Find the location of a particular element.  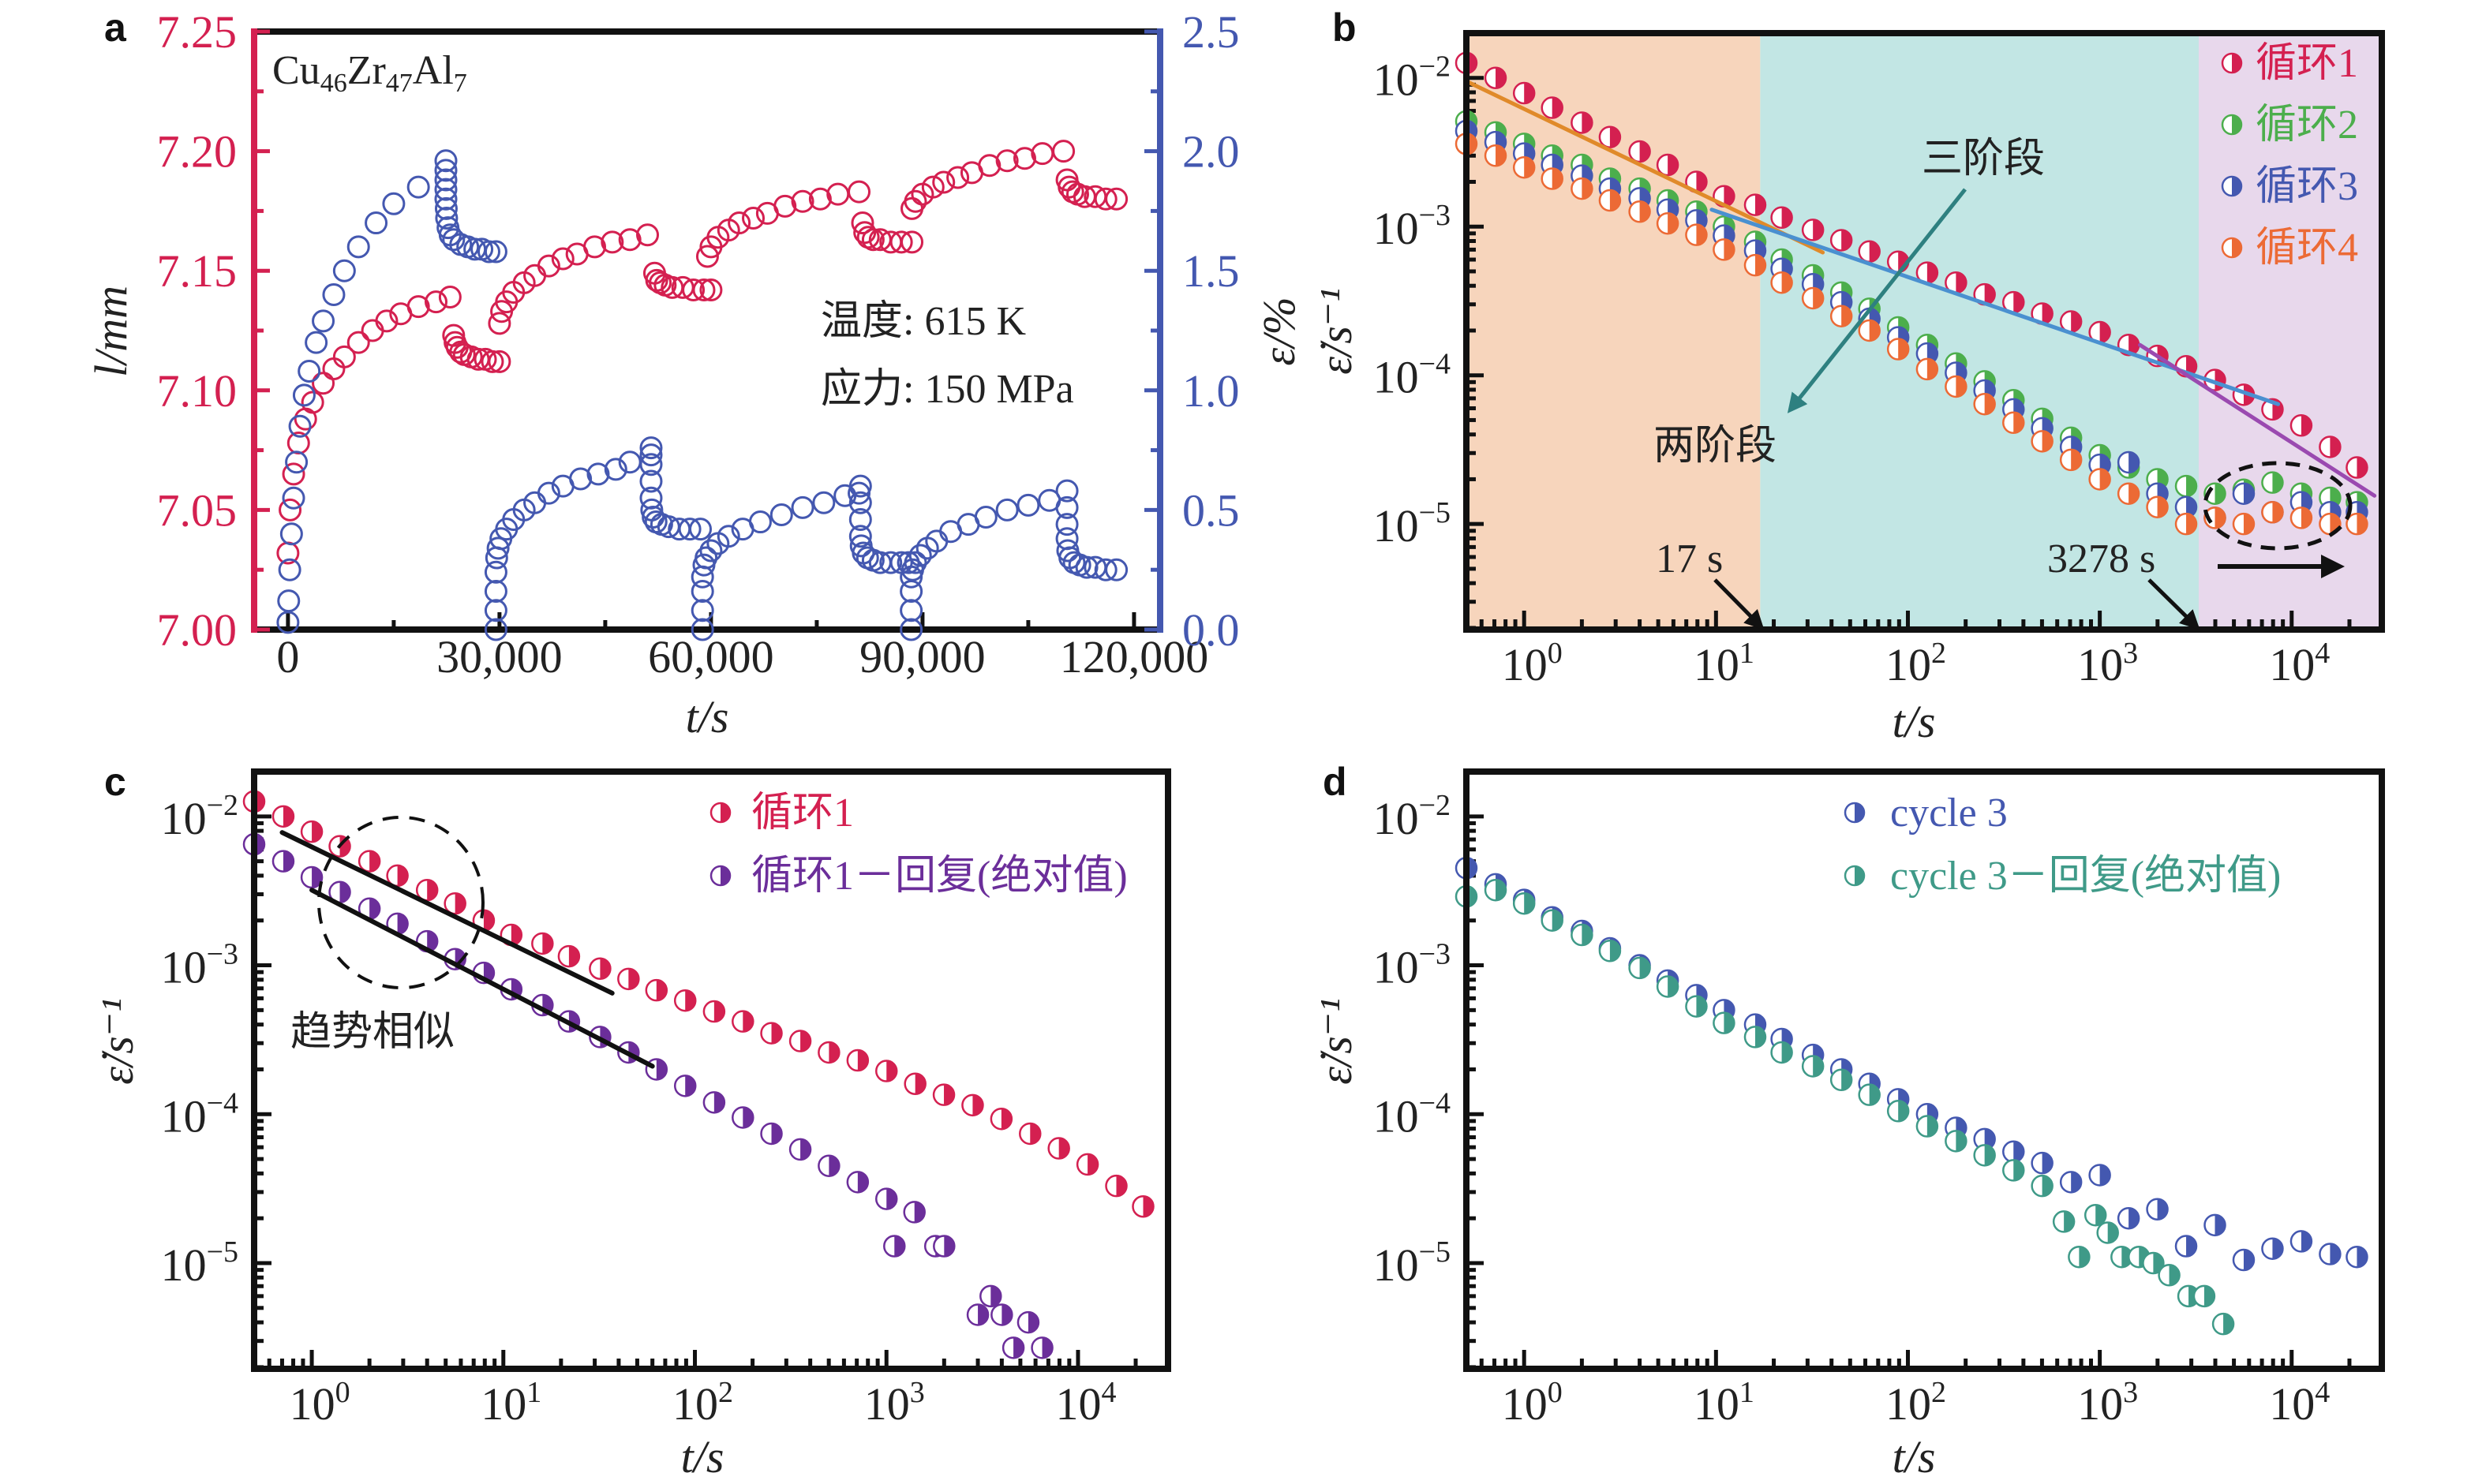

y-tick-label: 10−2 is located at coordinates (1412, 816).